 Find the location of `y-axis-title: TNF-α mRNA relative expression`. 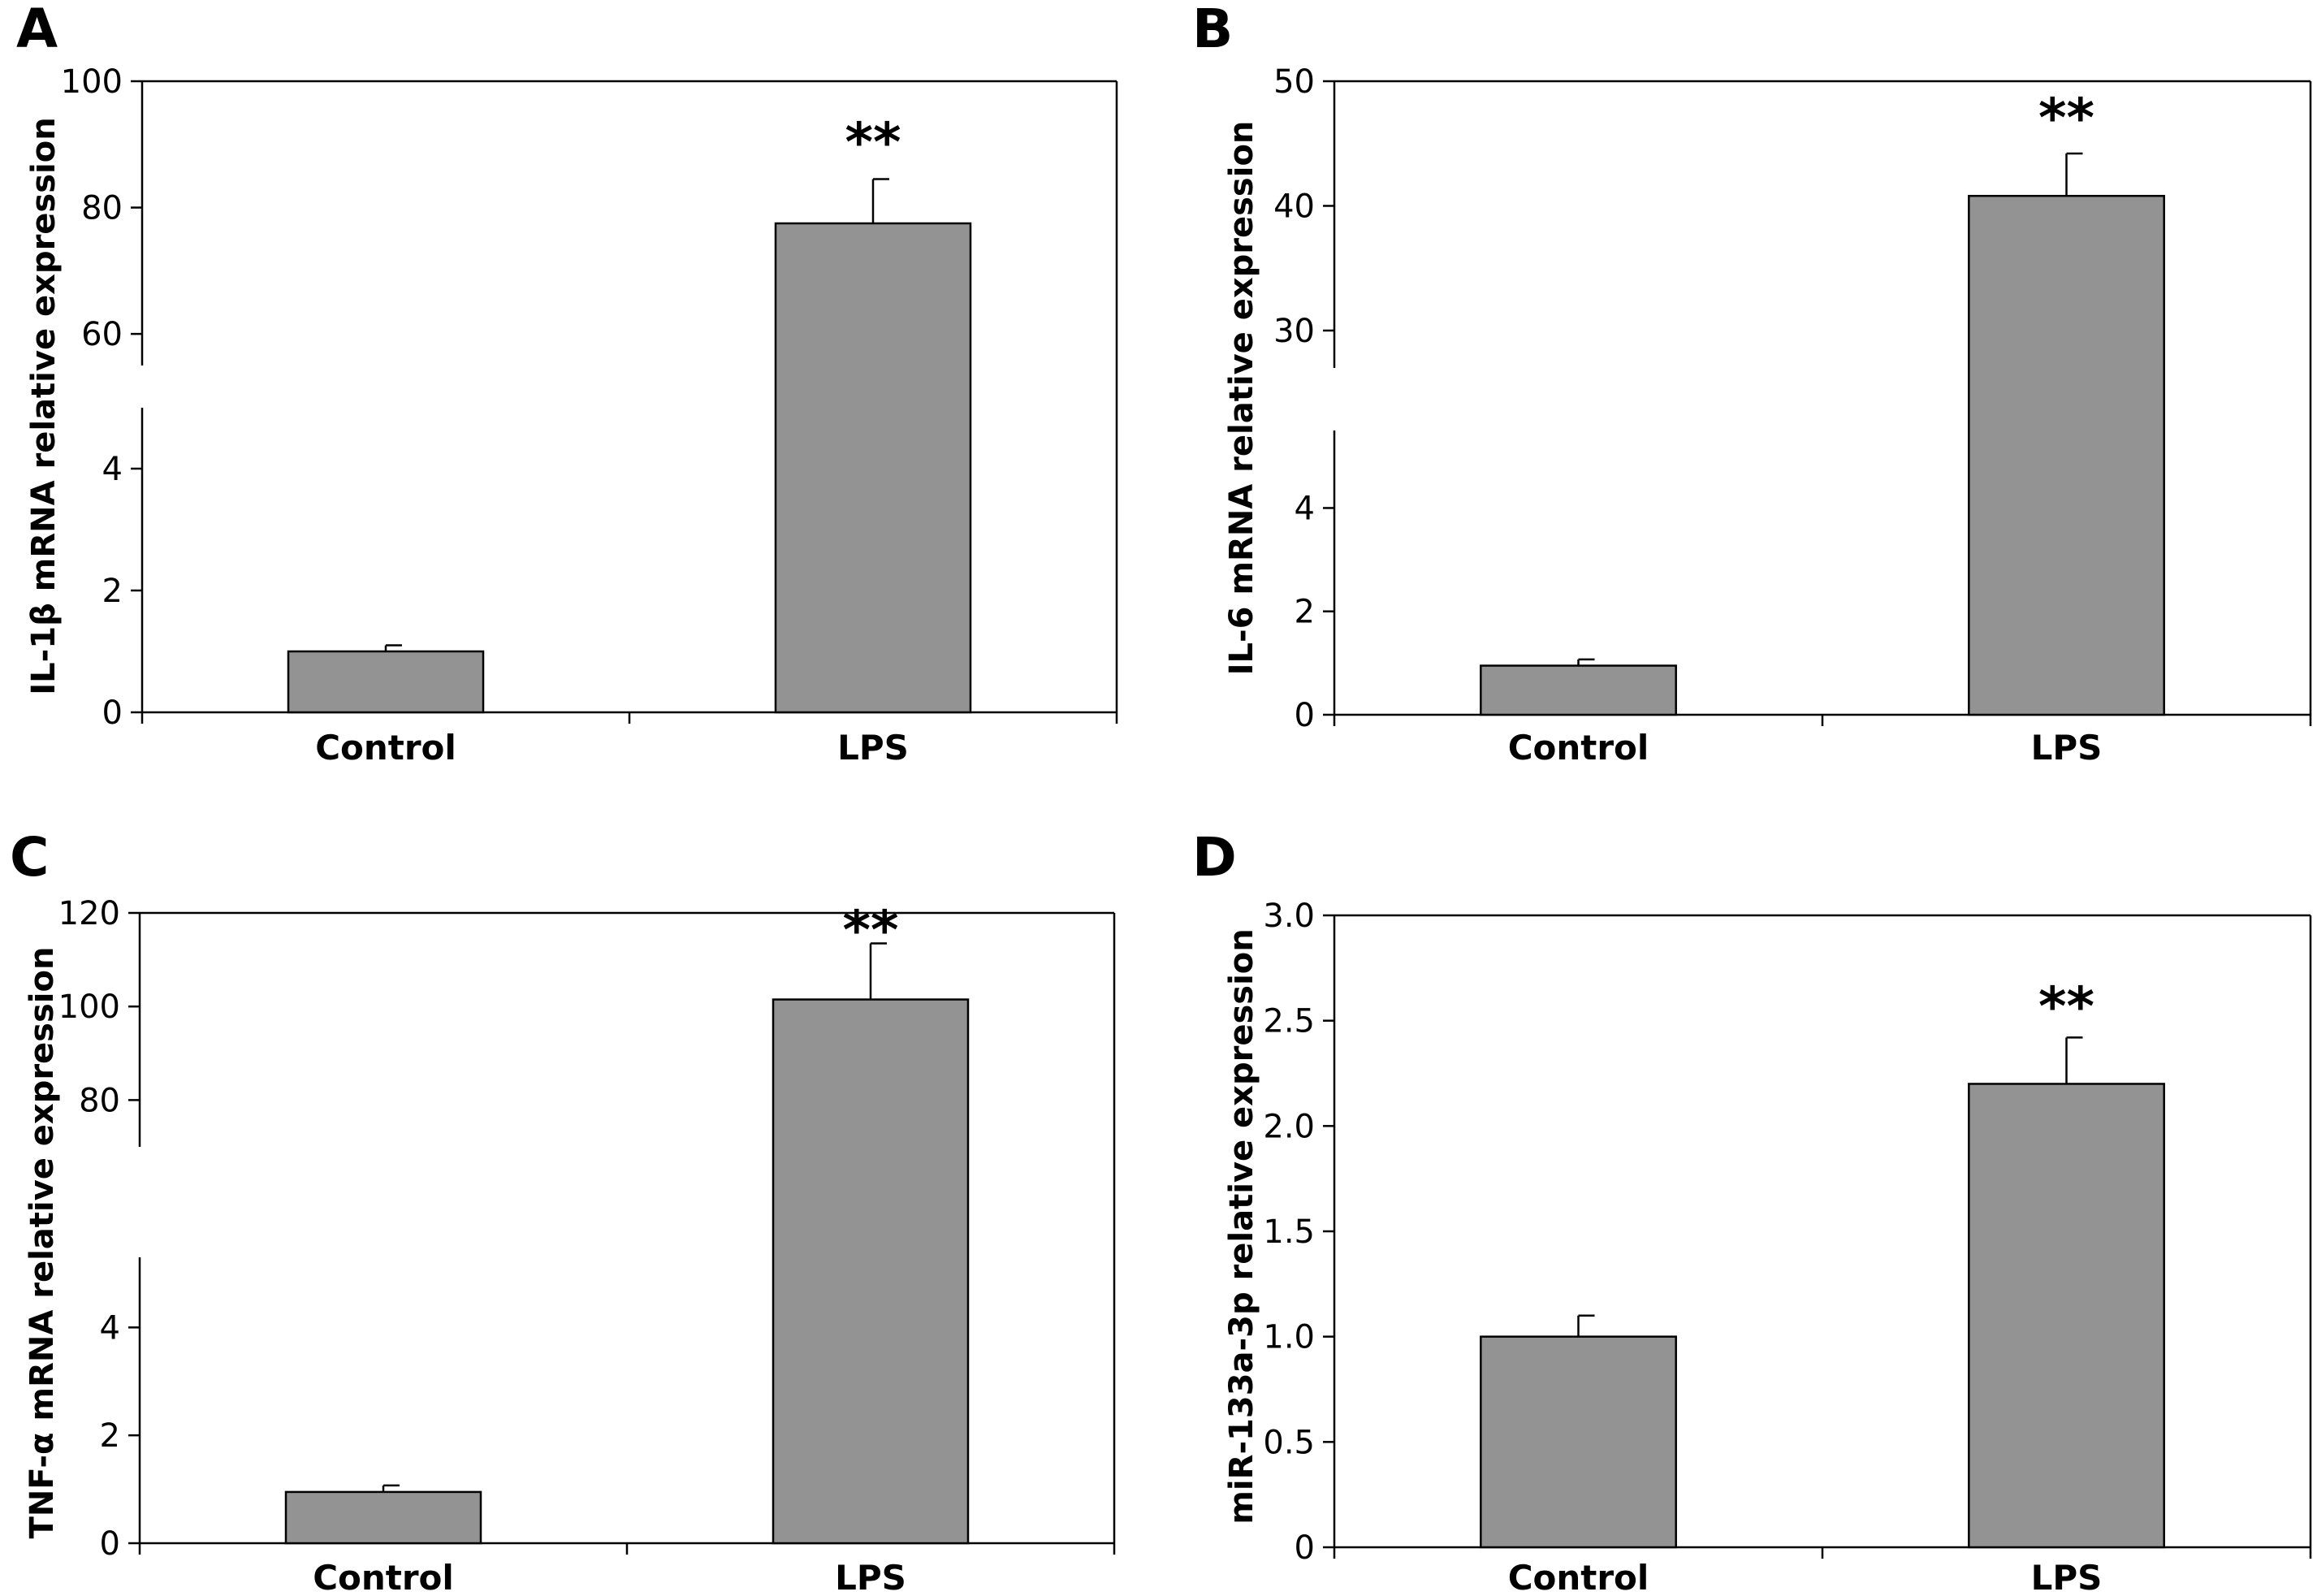

y-axis-title: TNF-α mRNA relative expression is located at coordinates (42, 1243).